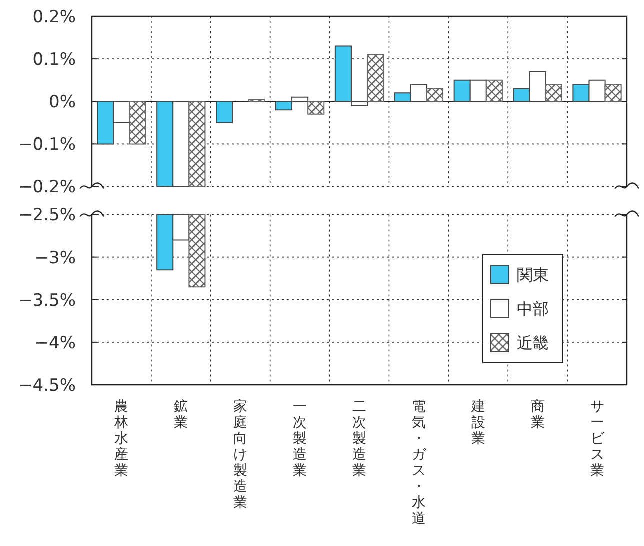 The height and width of the screenshot is (546, 644). What do you see at coordinates (55, 343) in the screenshot?
I see `y-tick-label: −4%` at bounding box center [55, 343].